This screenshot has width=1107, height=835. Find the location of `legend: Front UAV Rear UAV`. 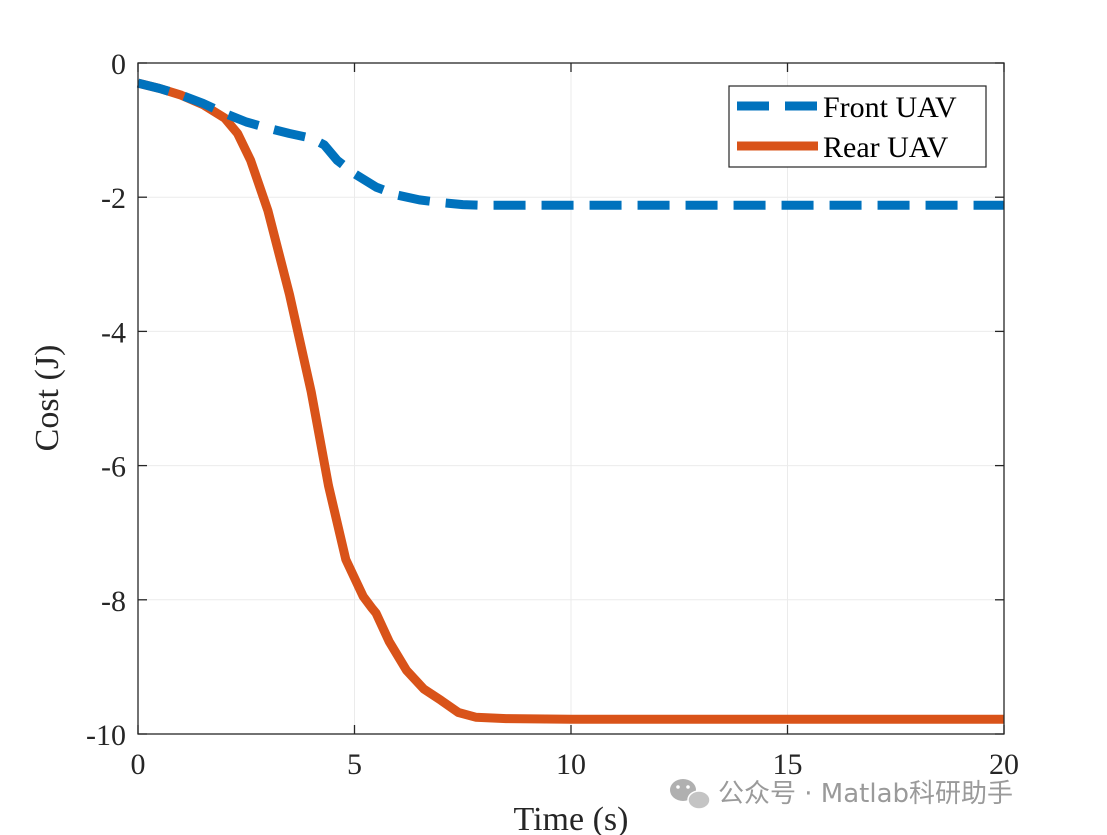

legend: Front UAV Rear UAV is located at coordinates (857, 126).